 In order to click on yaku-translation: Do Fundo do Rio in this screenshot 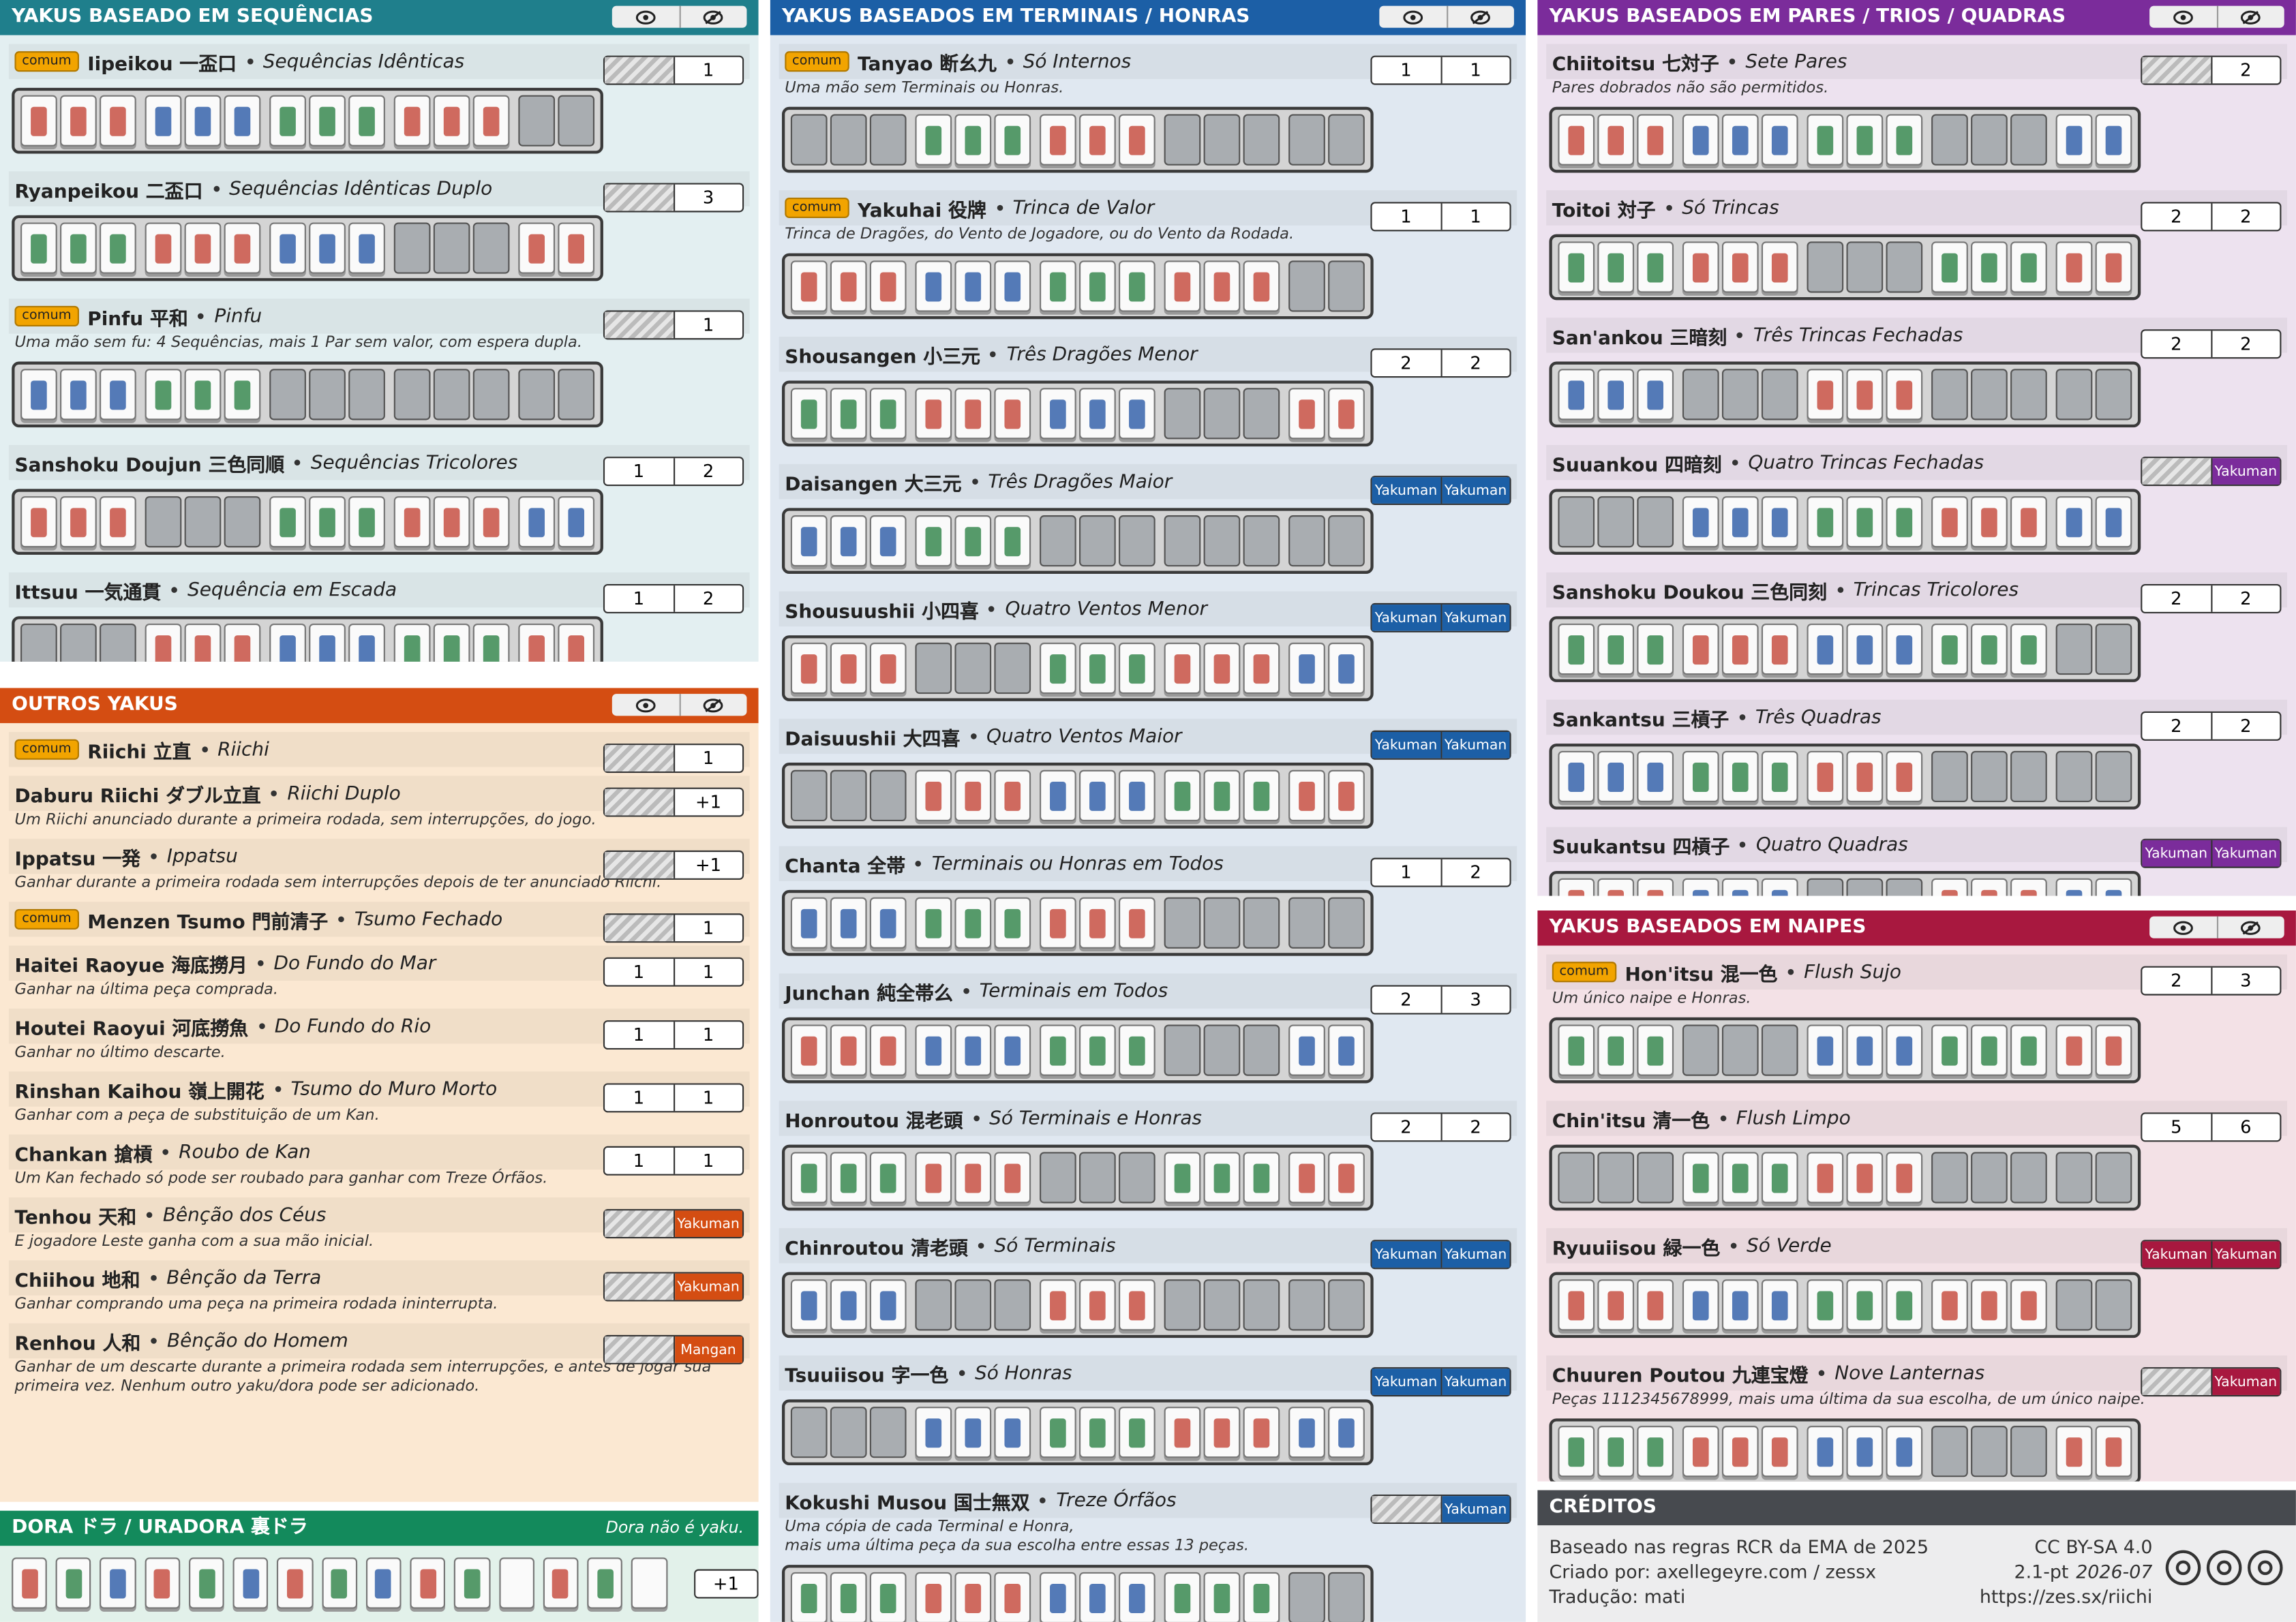, I will do `click(353, 1026)`.